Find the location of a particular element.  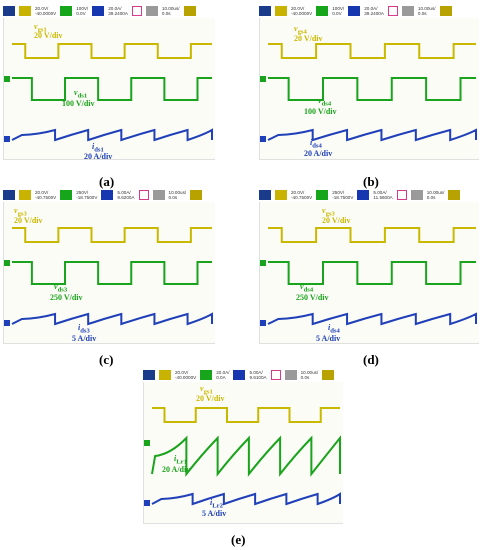

ids-label: ids3 is located at coordinates (84, 329).